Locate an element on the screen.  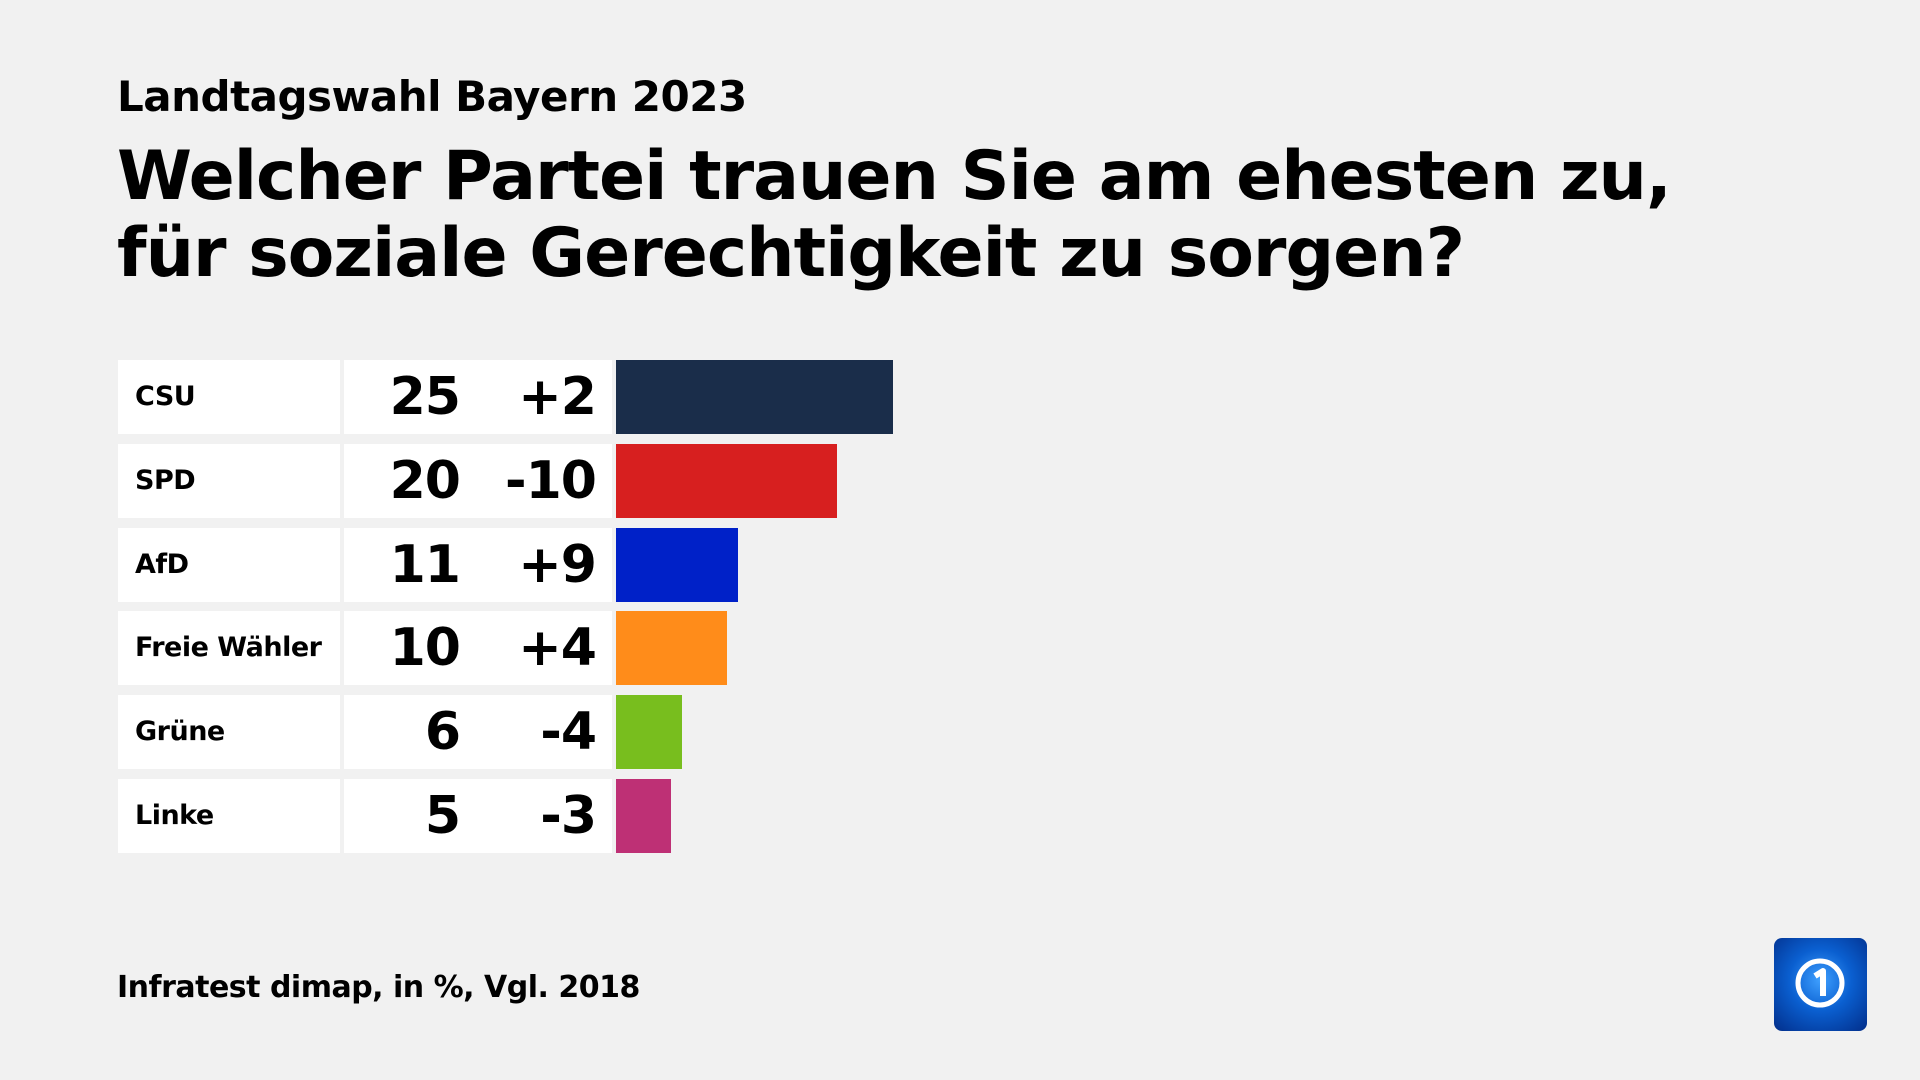
chart-subtitle: Landtagswahl Bayern 2023 is located at coordinates (432, 96).